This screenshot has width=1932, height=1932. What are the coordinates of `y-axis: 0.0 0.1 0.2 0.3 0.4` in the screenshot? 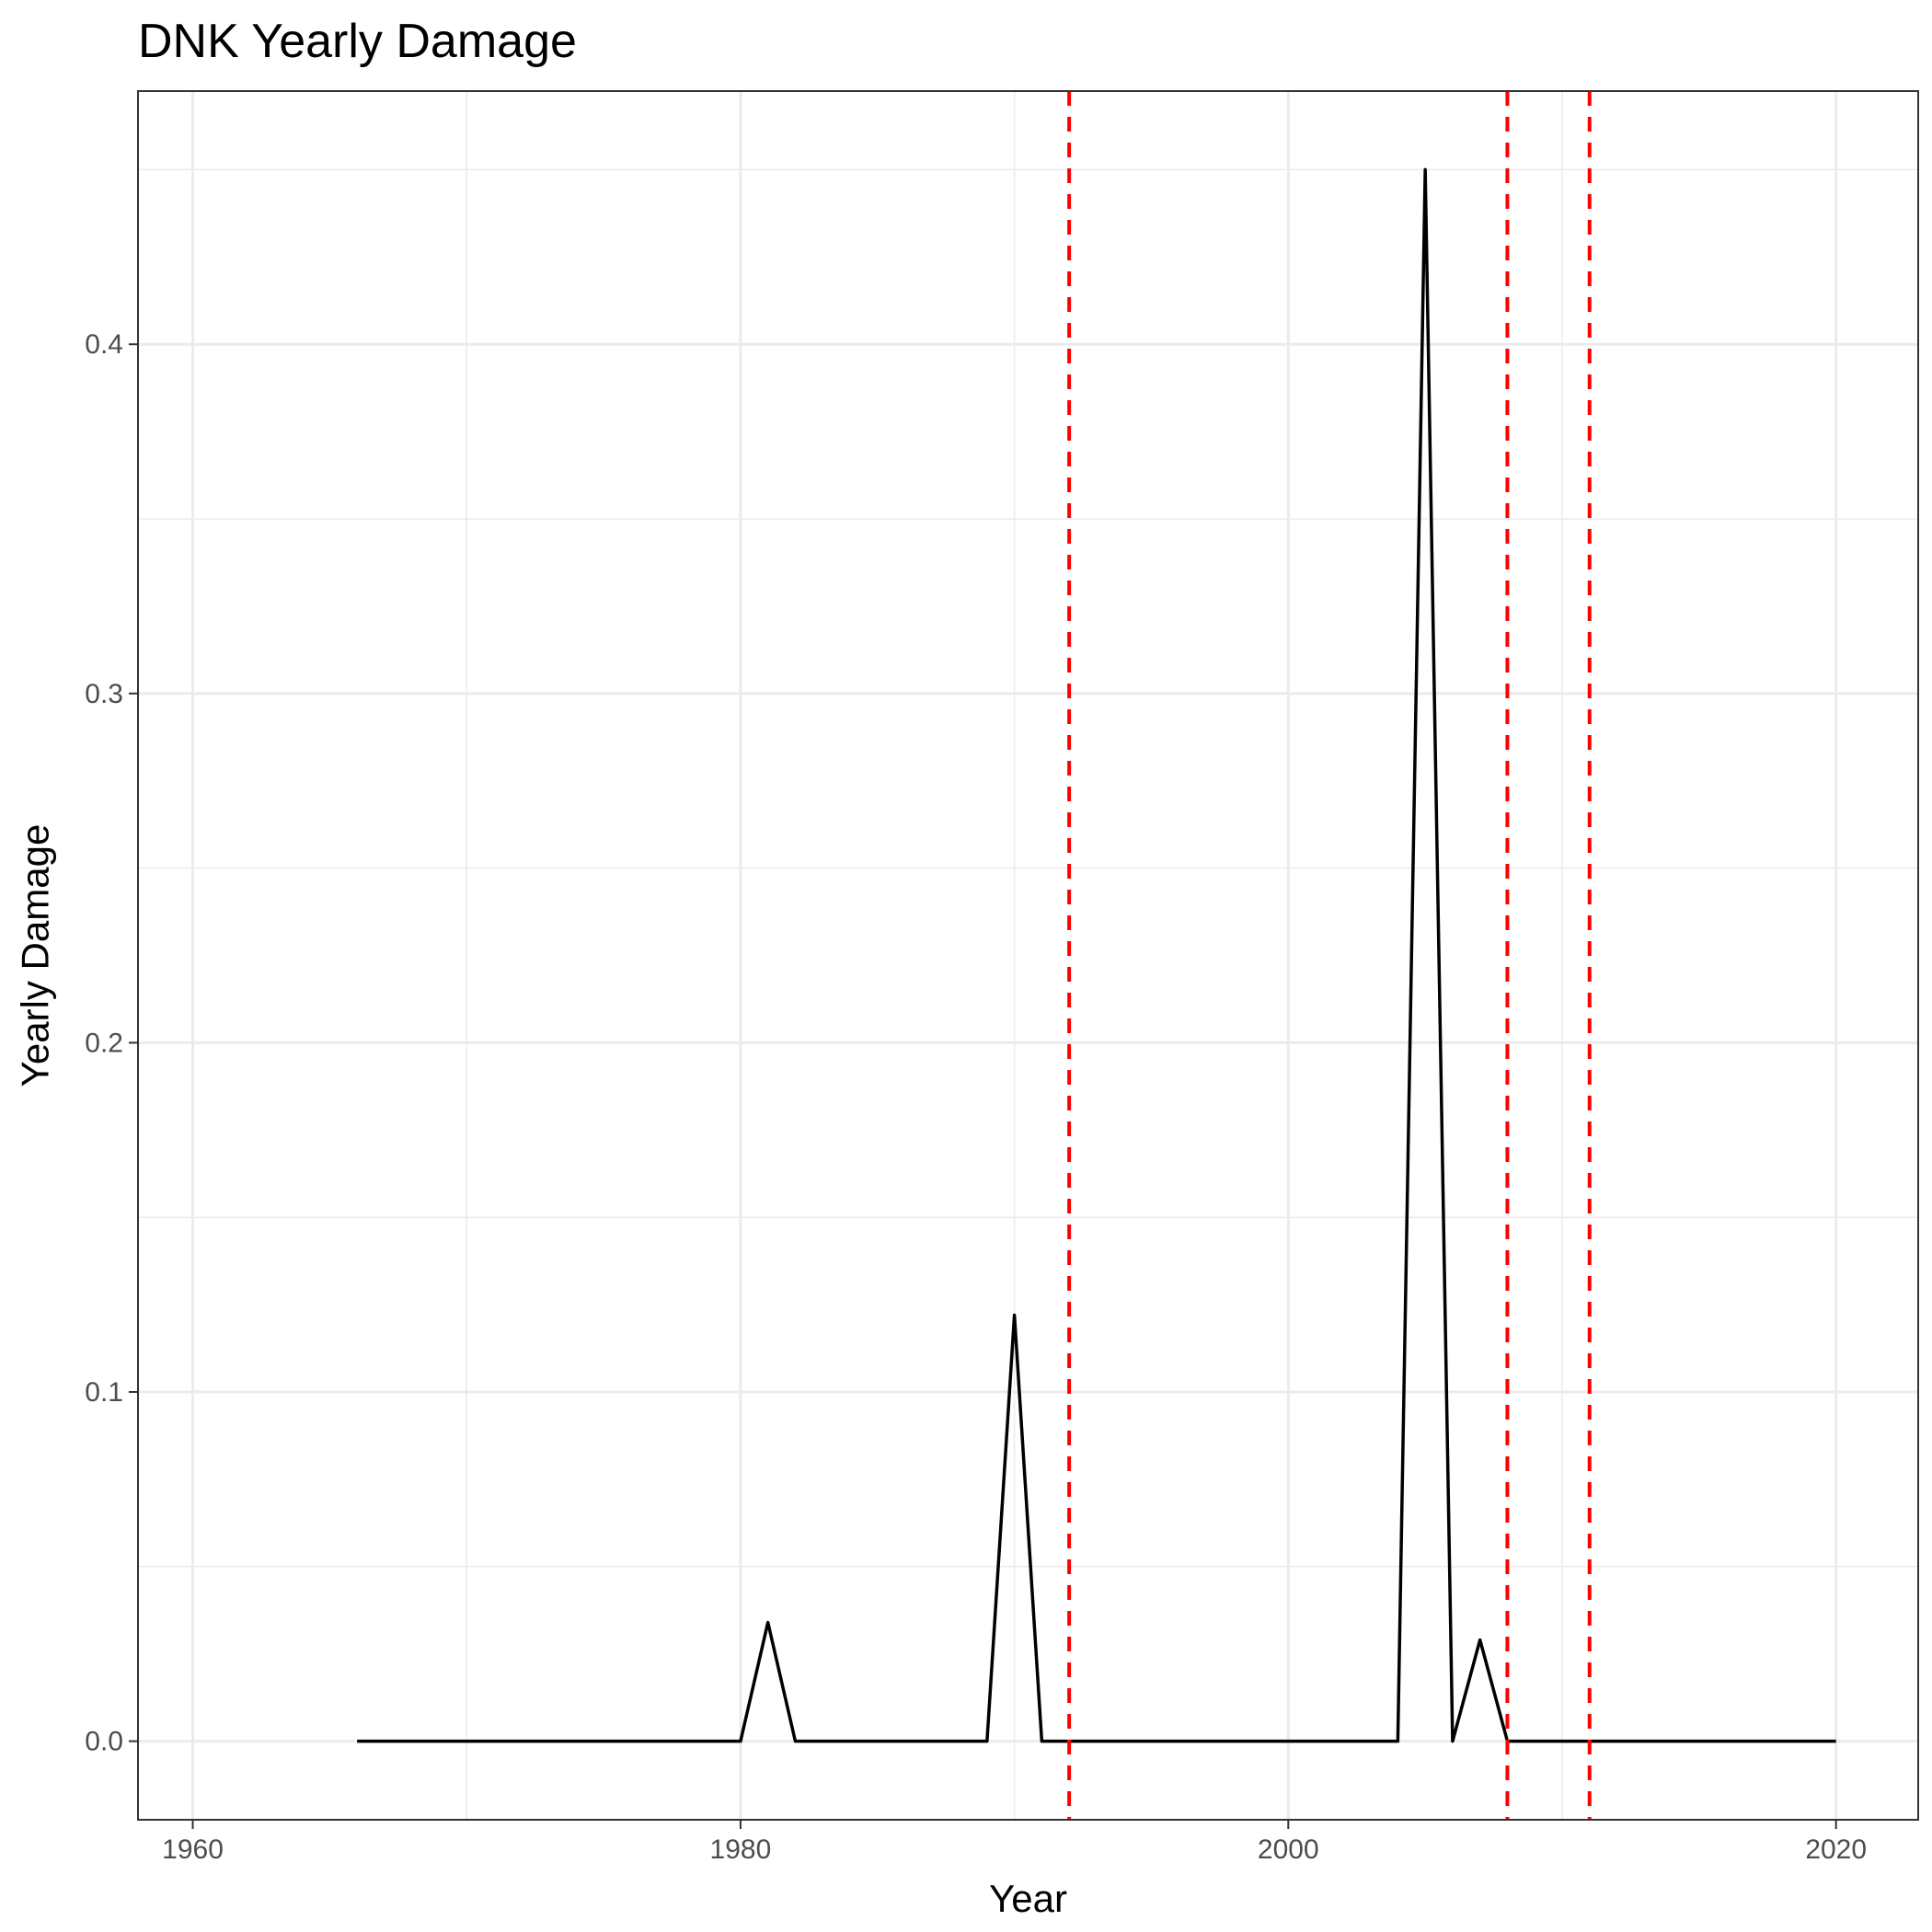 It's located at (111, 1043).